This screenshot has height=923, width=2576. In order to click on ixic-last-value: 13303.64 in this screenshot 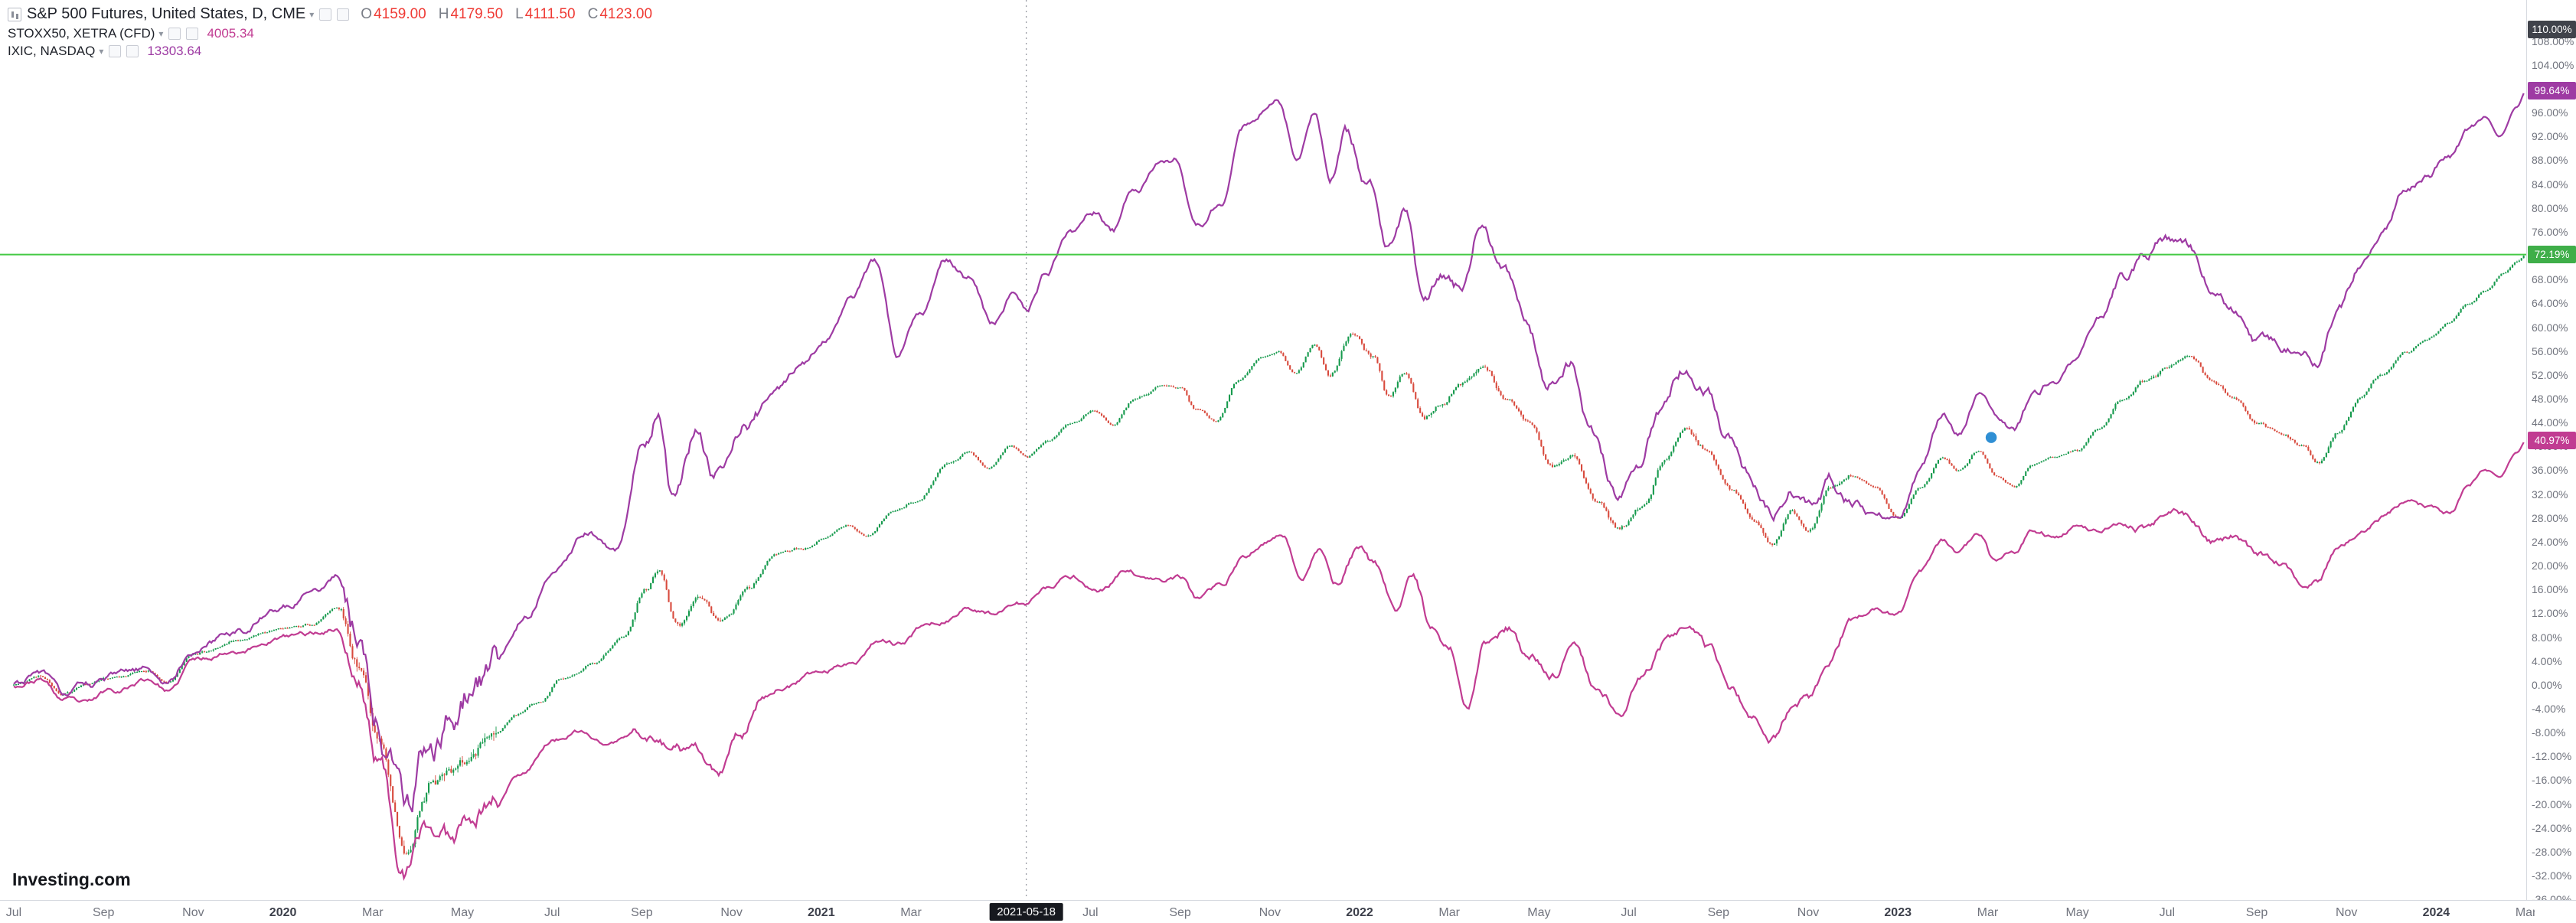, I will do `click(174, 50)`.